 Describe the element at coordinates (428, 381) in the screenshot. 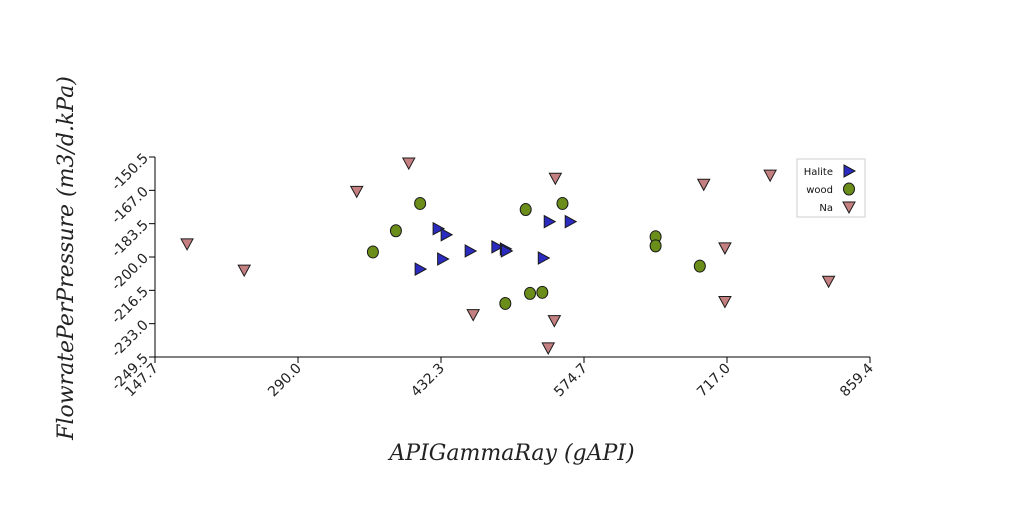

I see `x-tick-label: 432.3` at that location.